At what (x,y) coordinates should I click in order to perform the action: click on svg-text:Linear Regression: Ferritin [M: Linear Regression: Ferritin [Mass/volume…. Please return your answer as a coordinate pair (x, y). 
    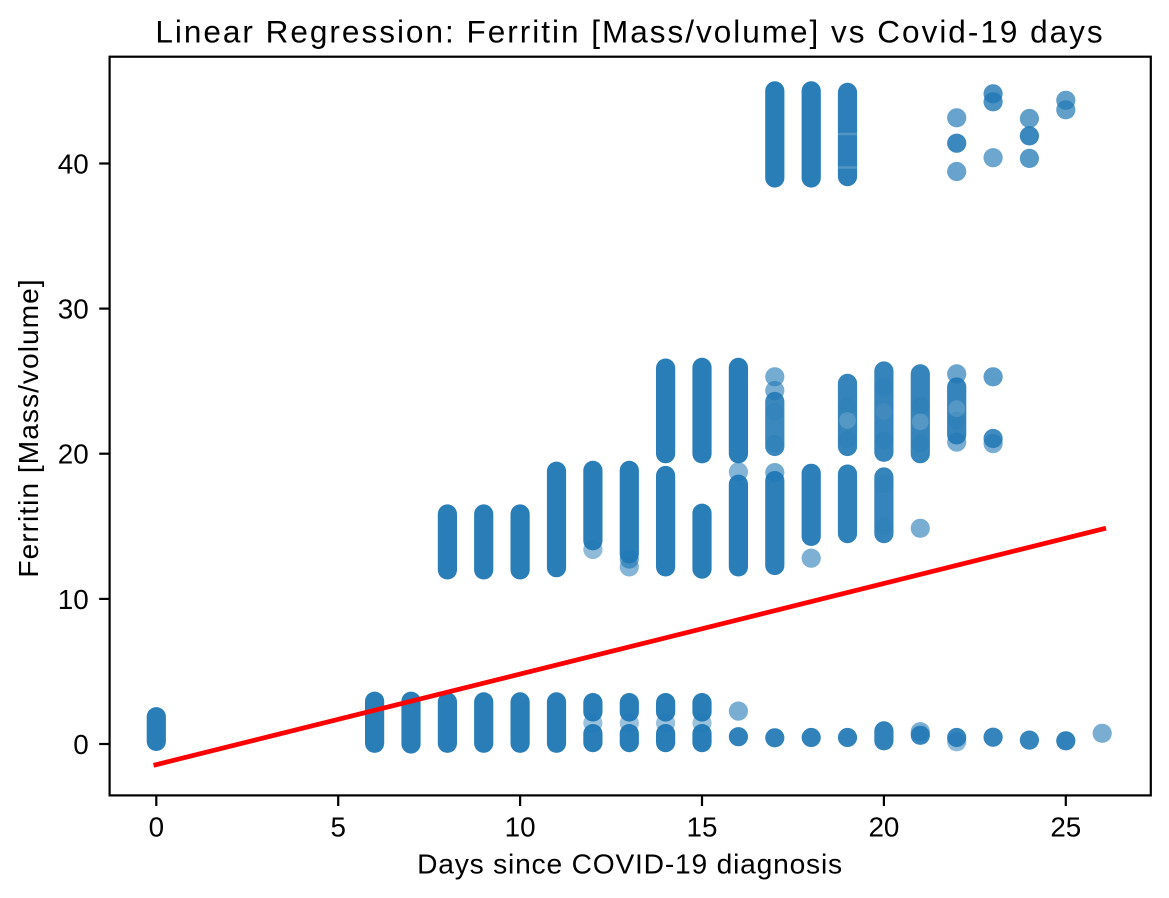
    Looking at the image, I should click on (629, 32).